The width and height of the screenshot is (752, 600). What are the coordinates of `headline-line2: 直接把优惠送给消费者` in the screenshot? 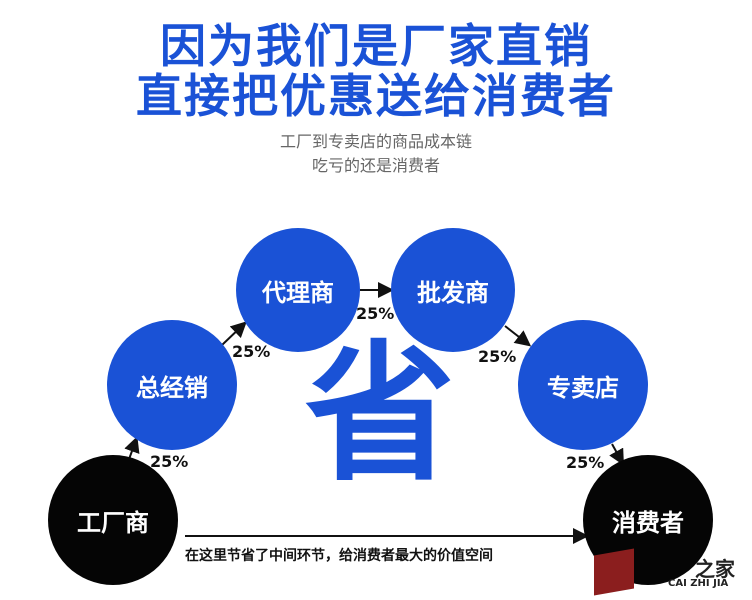 It's located at (376, 96).